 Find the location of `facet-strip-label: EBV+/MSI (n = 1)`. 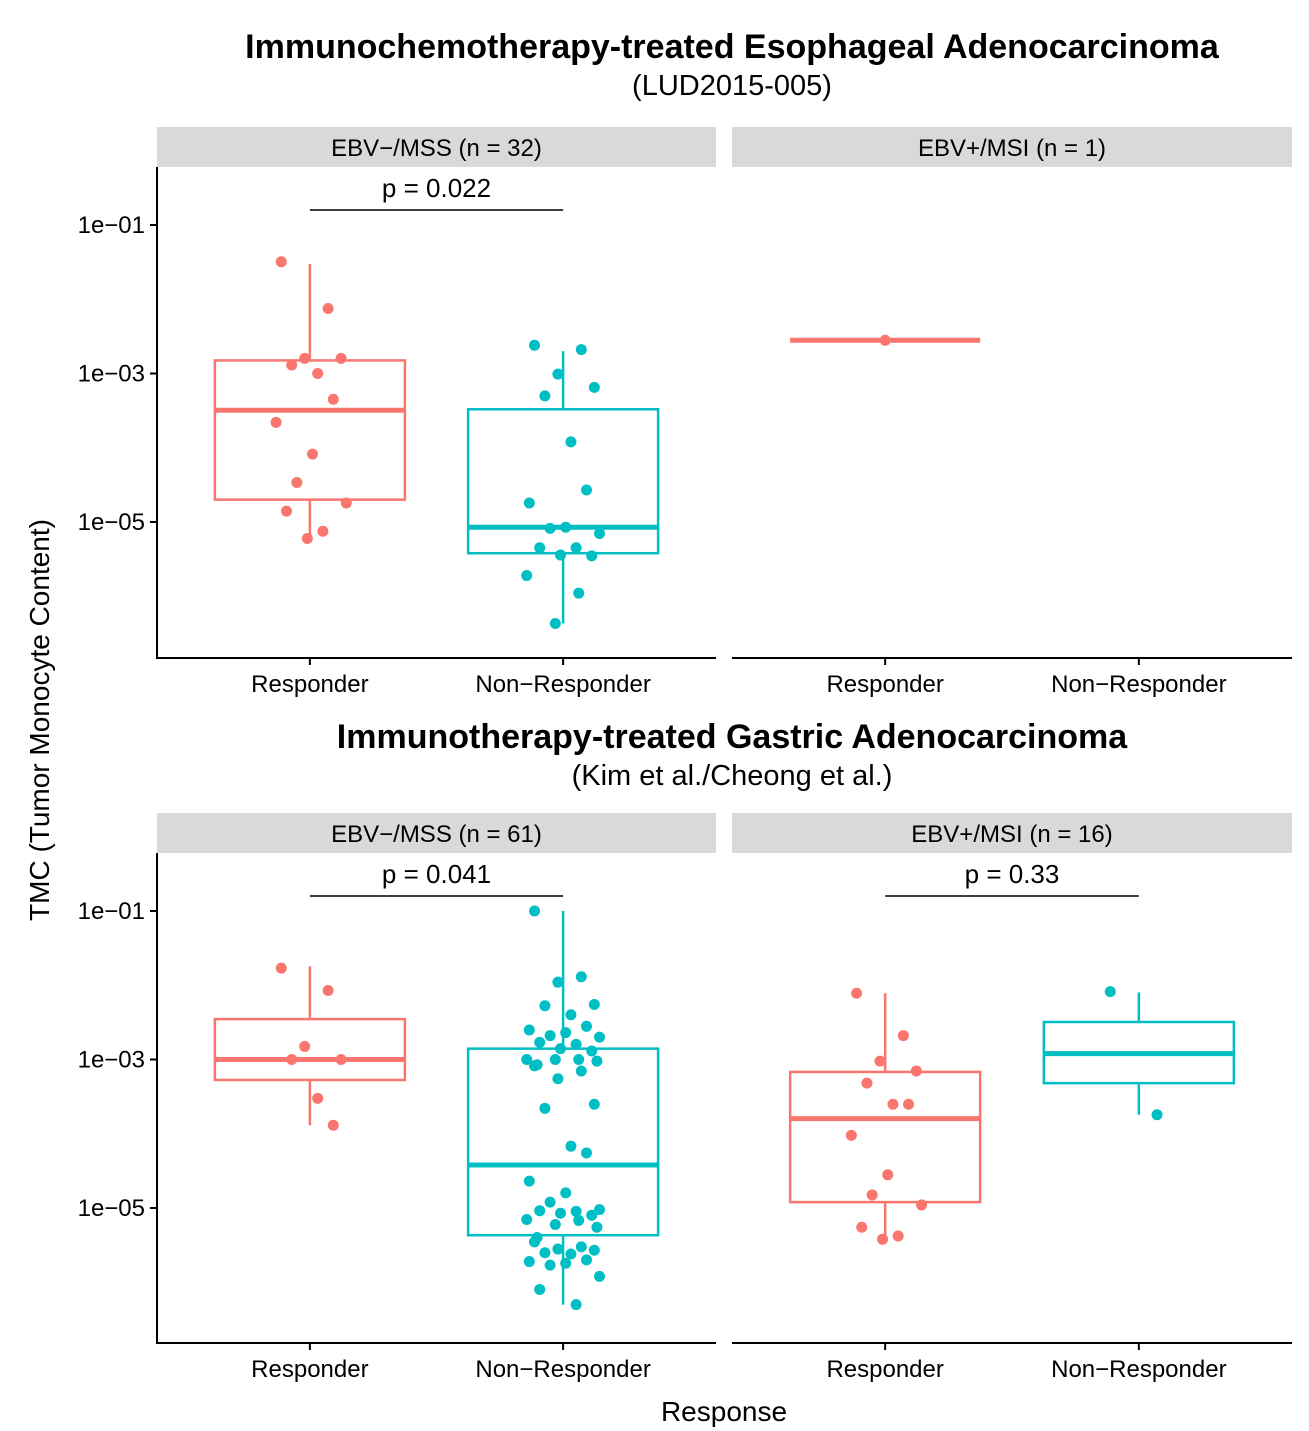

facet-strip-label: EBV+/MSI (n = 1) is located at coordinates (1012, 148).